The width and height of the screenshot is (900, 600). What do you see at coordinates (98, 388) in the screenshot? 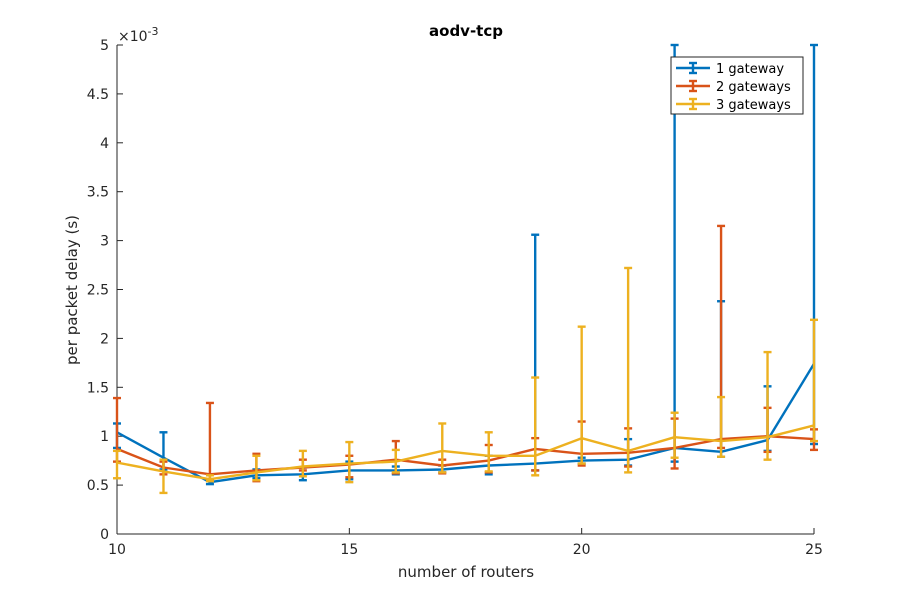
I see `y-tick-label: 1.5` at bounding box center [98, 388].